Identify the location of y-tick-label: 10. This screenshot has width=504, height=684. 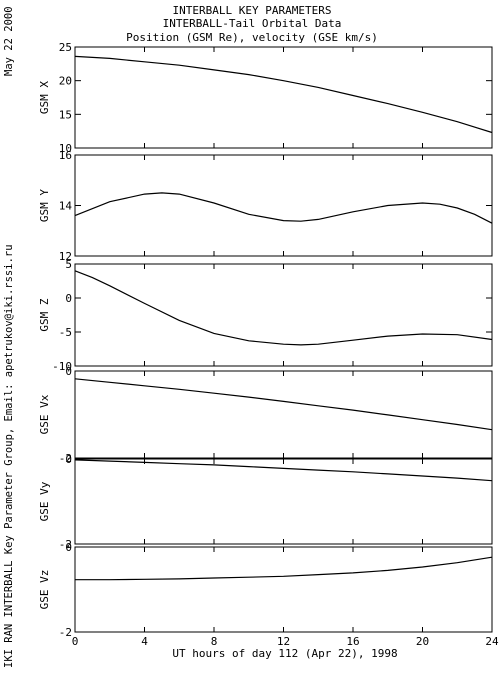
(65, 148).